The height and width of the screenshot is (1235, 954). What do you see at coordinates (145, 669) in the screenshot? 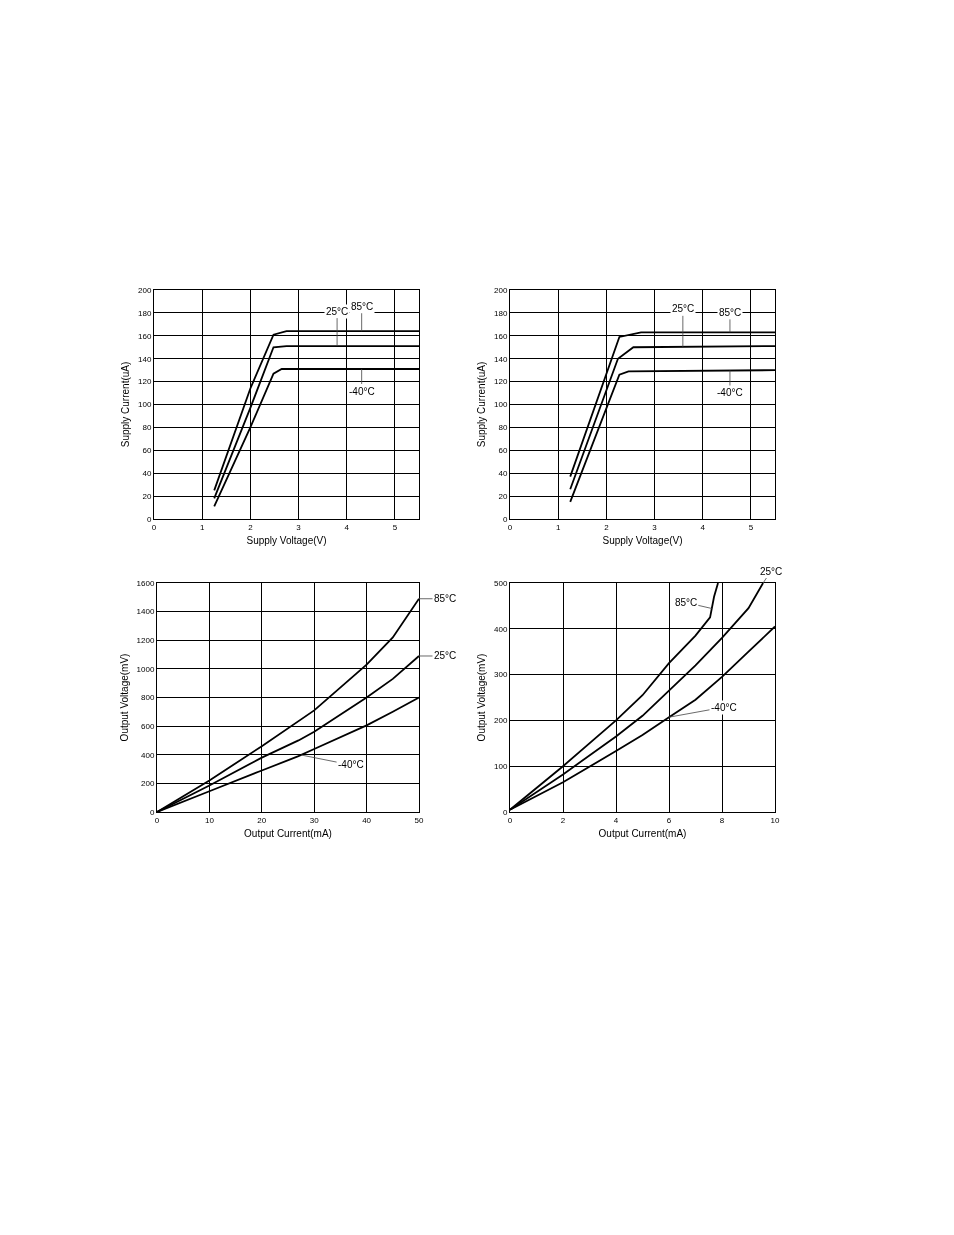
I see `y-tick-label: 1000` at bounding box center [145, 669].